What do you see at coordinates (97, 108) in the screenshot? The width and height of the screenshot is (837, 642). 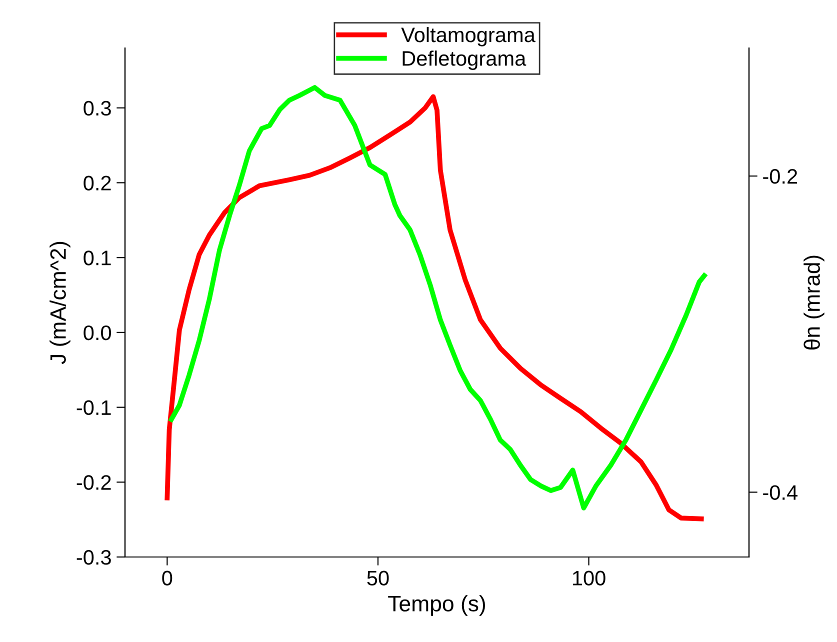 I see `y-tick-label: 0.3` at bounding box center [97, 108].